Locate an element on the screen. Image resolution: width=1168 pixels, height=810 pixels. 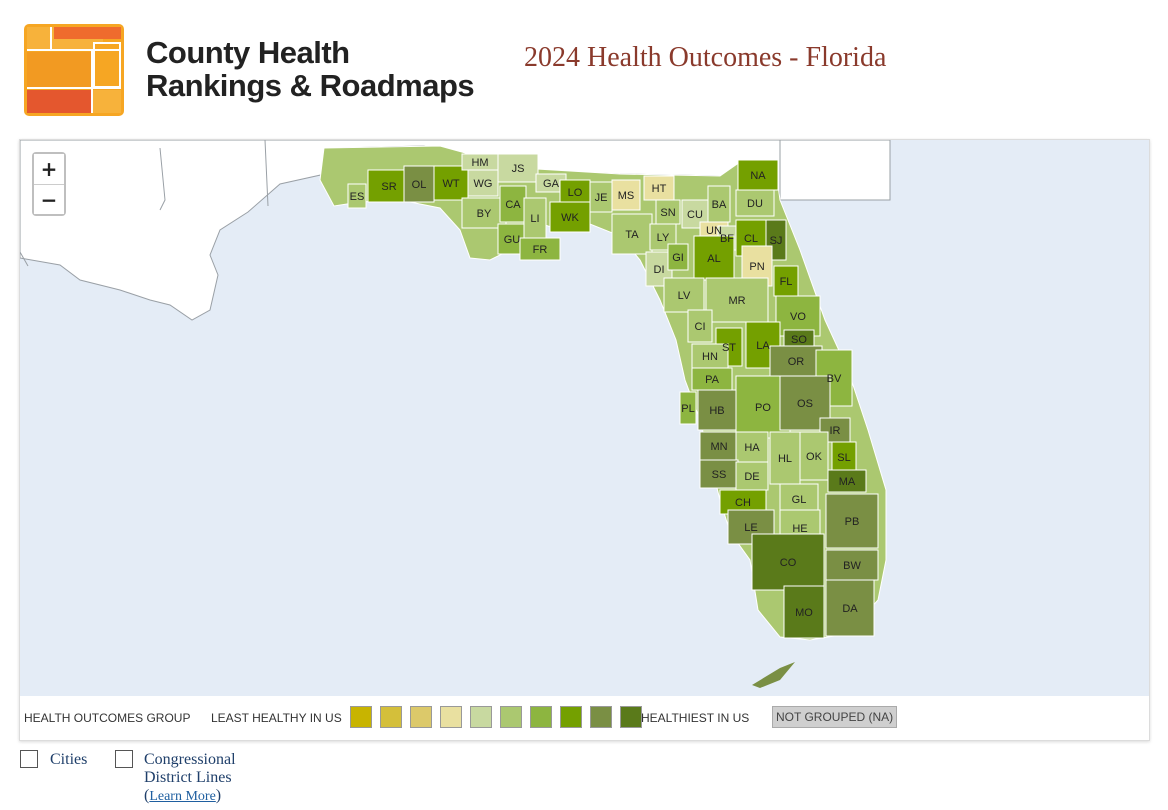
county-sr is located at coordinates (389, 186).